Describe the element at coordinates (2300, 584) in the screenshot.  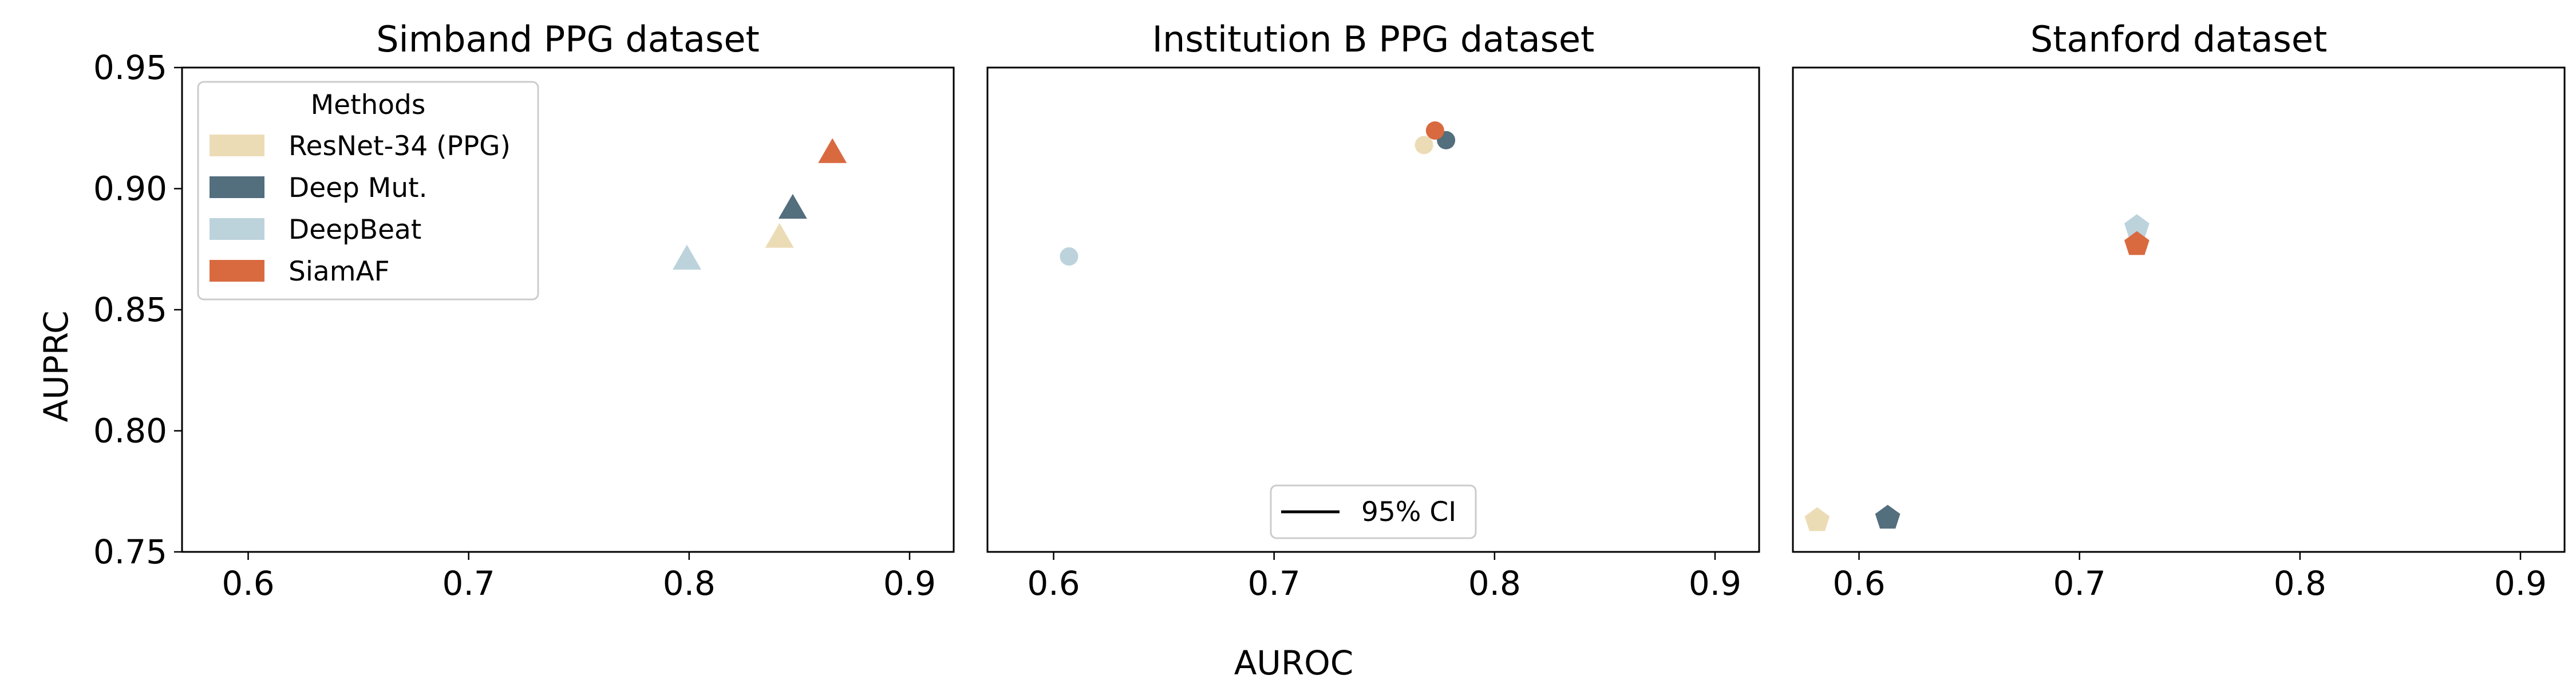
I see `panel-3-x-tick-label: 0.8` at that location.